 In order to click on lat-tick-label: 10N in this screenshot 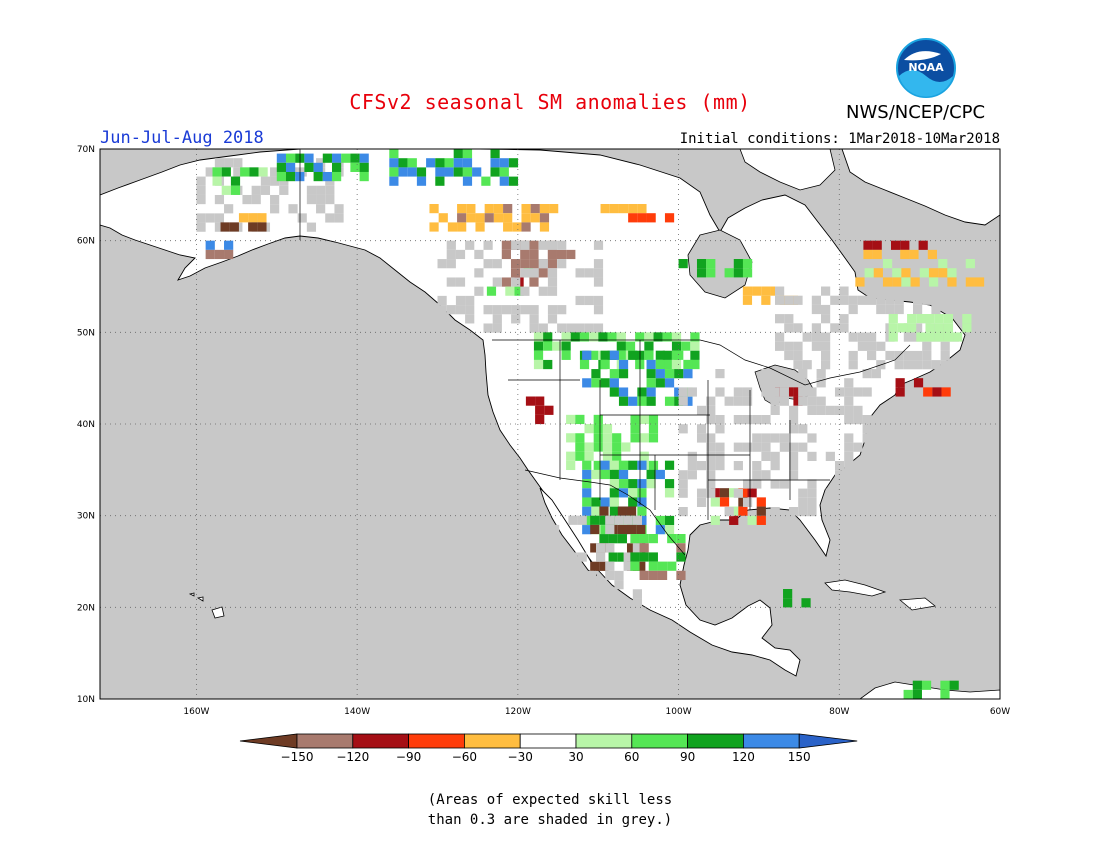, I will do `click(86, 700)`.